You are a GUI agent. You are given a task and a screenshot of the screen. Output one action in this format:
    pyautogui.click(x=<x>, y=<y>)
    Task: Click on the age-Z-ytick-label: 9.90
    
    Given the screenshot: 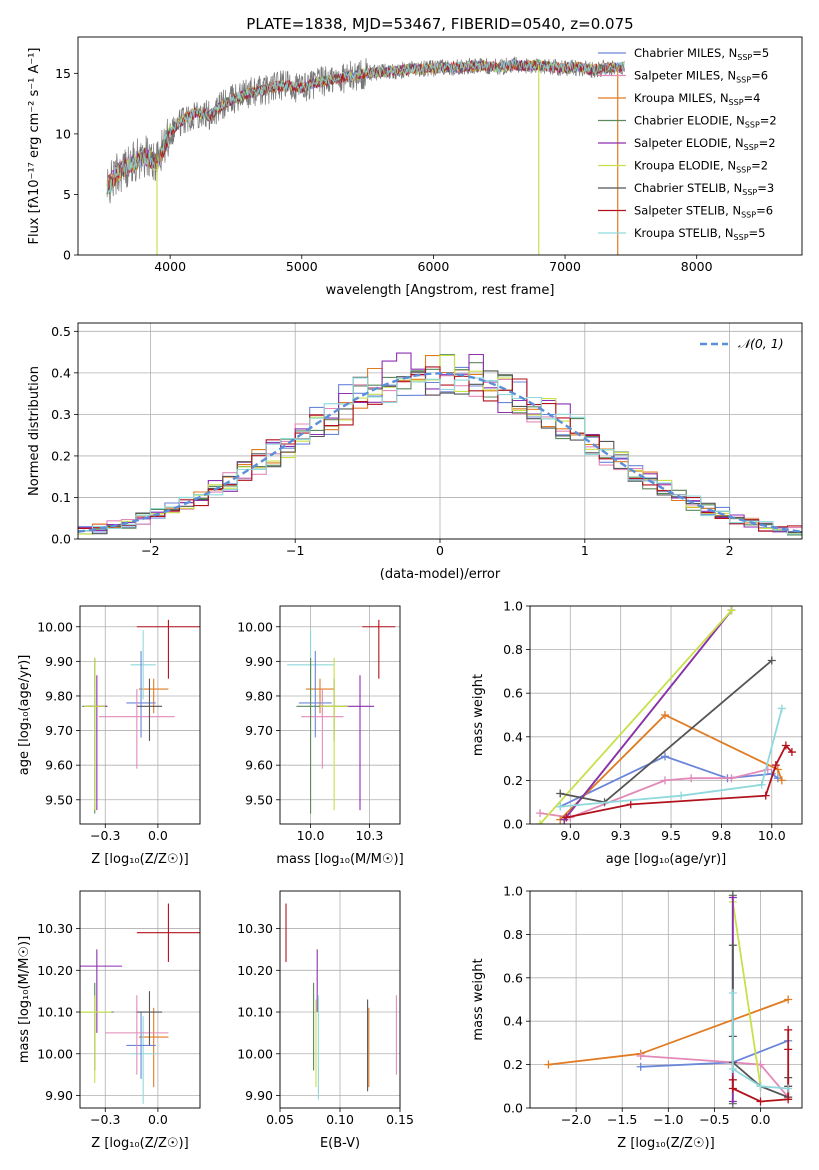 What is the action you would take?
    pyautogui.click(x=59, y=661)
    